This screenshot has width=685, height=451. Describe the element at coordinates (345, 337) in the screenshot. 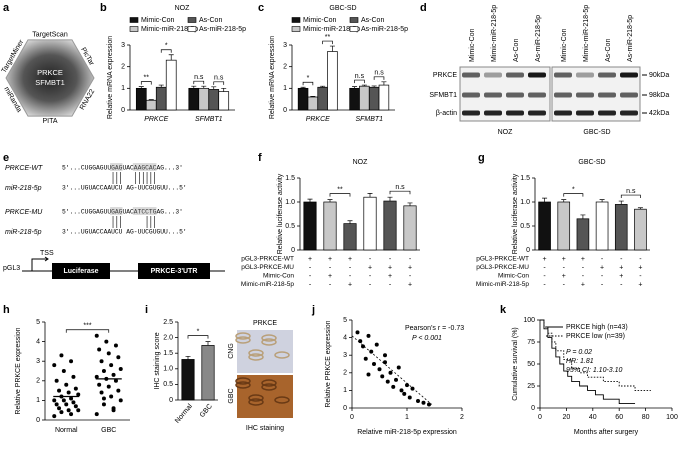

I see `y-tick-label: 4` at that location.